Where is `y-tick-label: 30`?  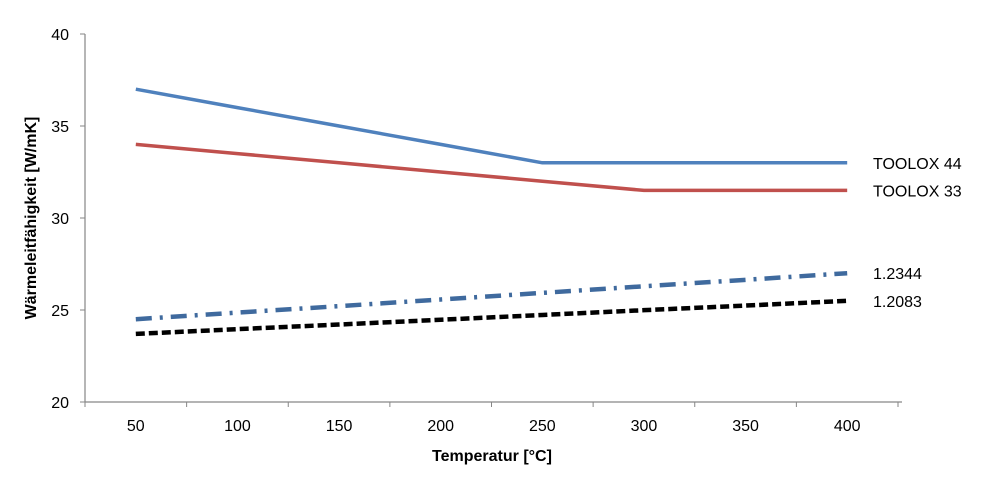 y-tick-label: 30 is located at coordinates (60, 219).